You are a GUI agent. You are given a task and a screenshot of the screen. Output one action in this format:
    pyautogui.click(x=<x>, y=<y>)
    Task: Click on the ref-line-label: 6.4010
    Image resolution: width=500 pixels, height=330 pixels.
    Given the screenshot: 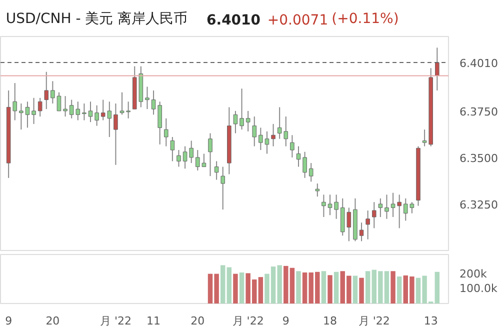 What is the action you would take?
    pyautogui.click(x=479, y=63)
    